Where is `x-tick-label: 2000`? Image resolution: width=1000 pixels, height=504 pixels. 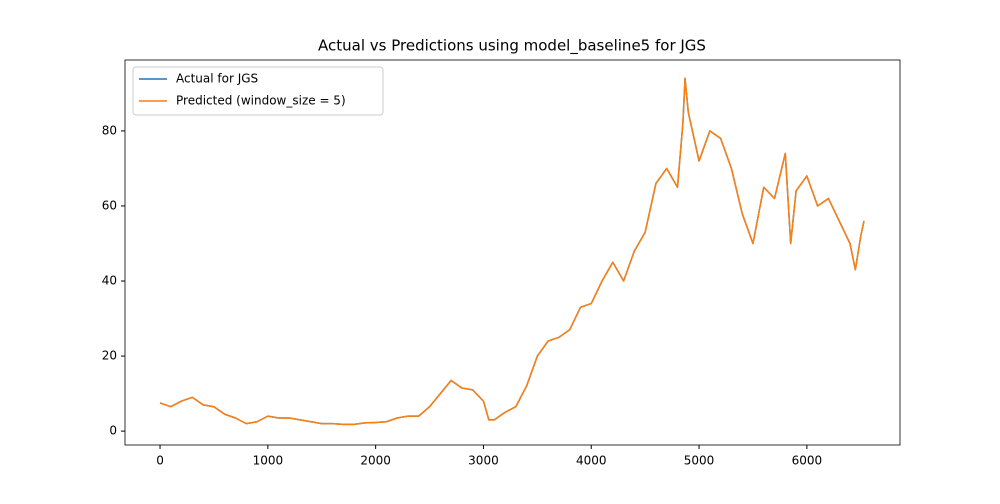
x-tick-label: 2000 is located at coordinates (375, 461).